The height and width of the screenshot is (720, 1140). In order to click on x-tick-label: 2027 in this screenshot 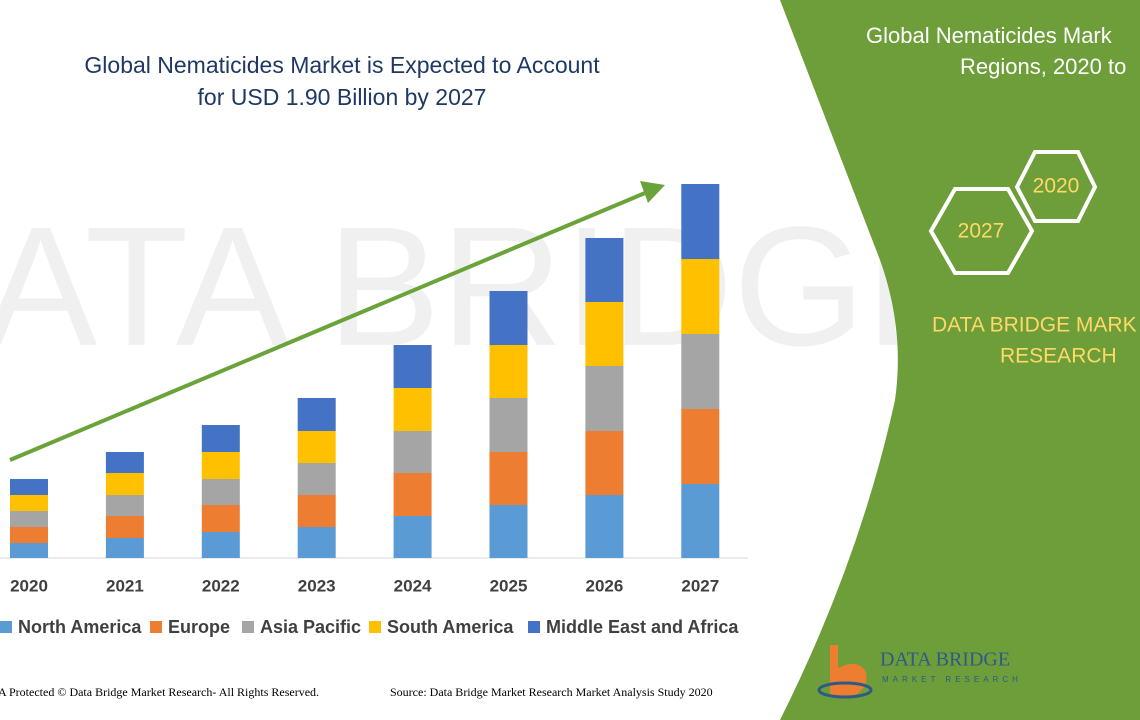, I will do `click(700, 585)`.